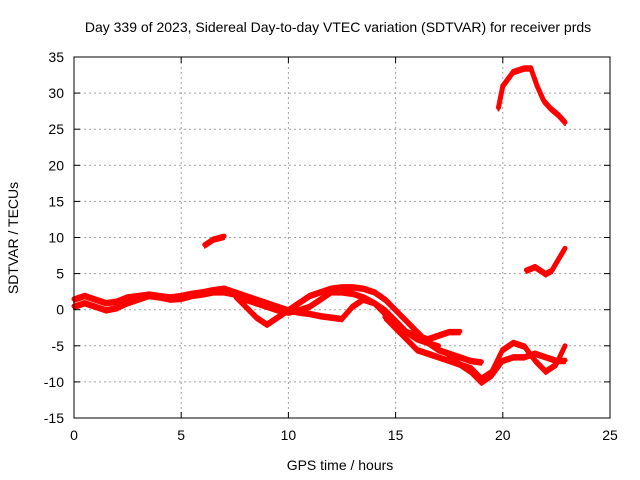 Image resolution: width=640 pixels, height=480 pixels. Describe the element at coordinates (74, 435) in the screenshot. I see `x-tick-label: 0` at that location.